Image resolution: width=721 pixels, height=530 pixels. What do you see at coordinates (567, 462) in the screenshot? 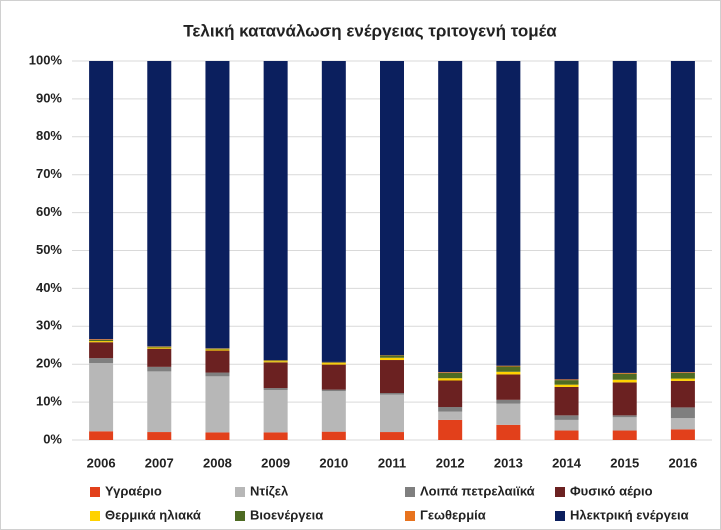
I see `x-tick-label: 2014` at bounding box center [567, 462].